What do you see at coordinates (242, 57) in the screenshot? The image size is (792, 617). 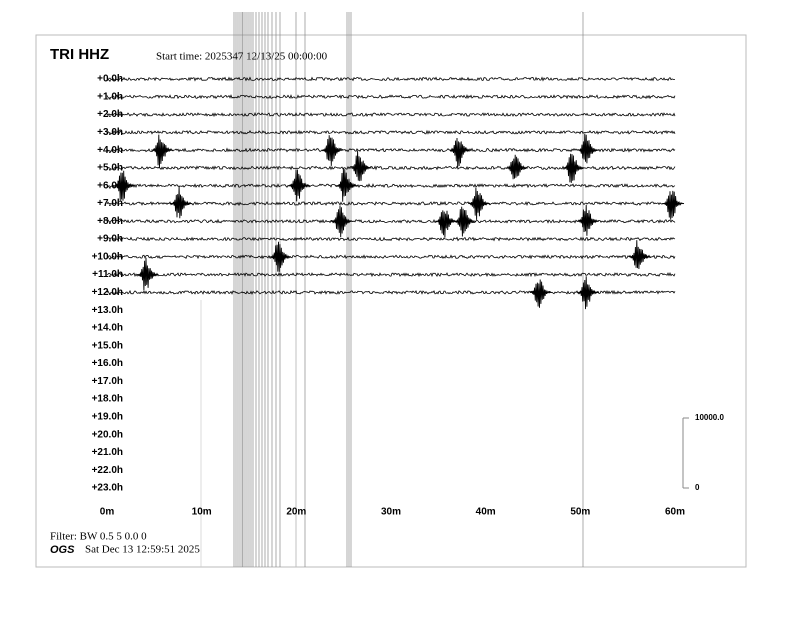 I see `start-time: Start time: 2025347 12/13/25 00:00:00` at bounding box center [242, 57].